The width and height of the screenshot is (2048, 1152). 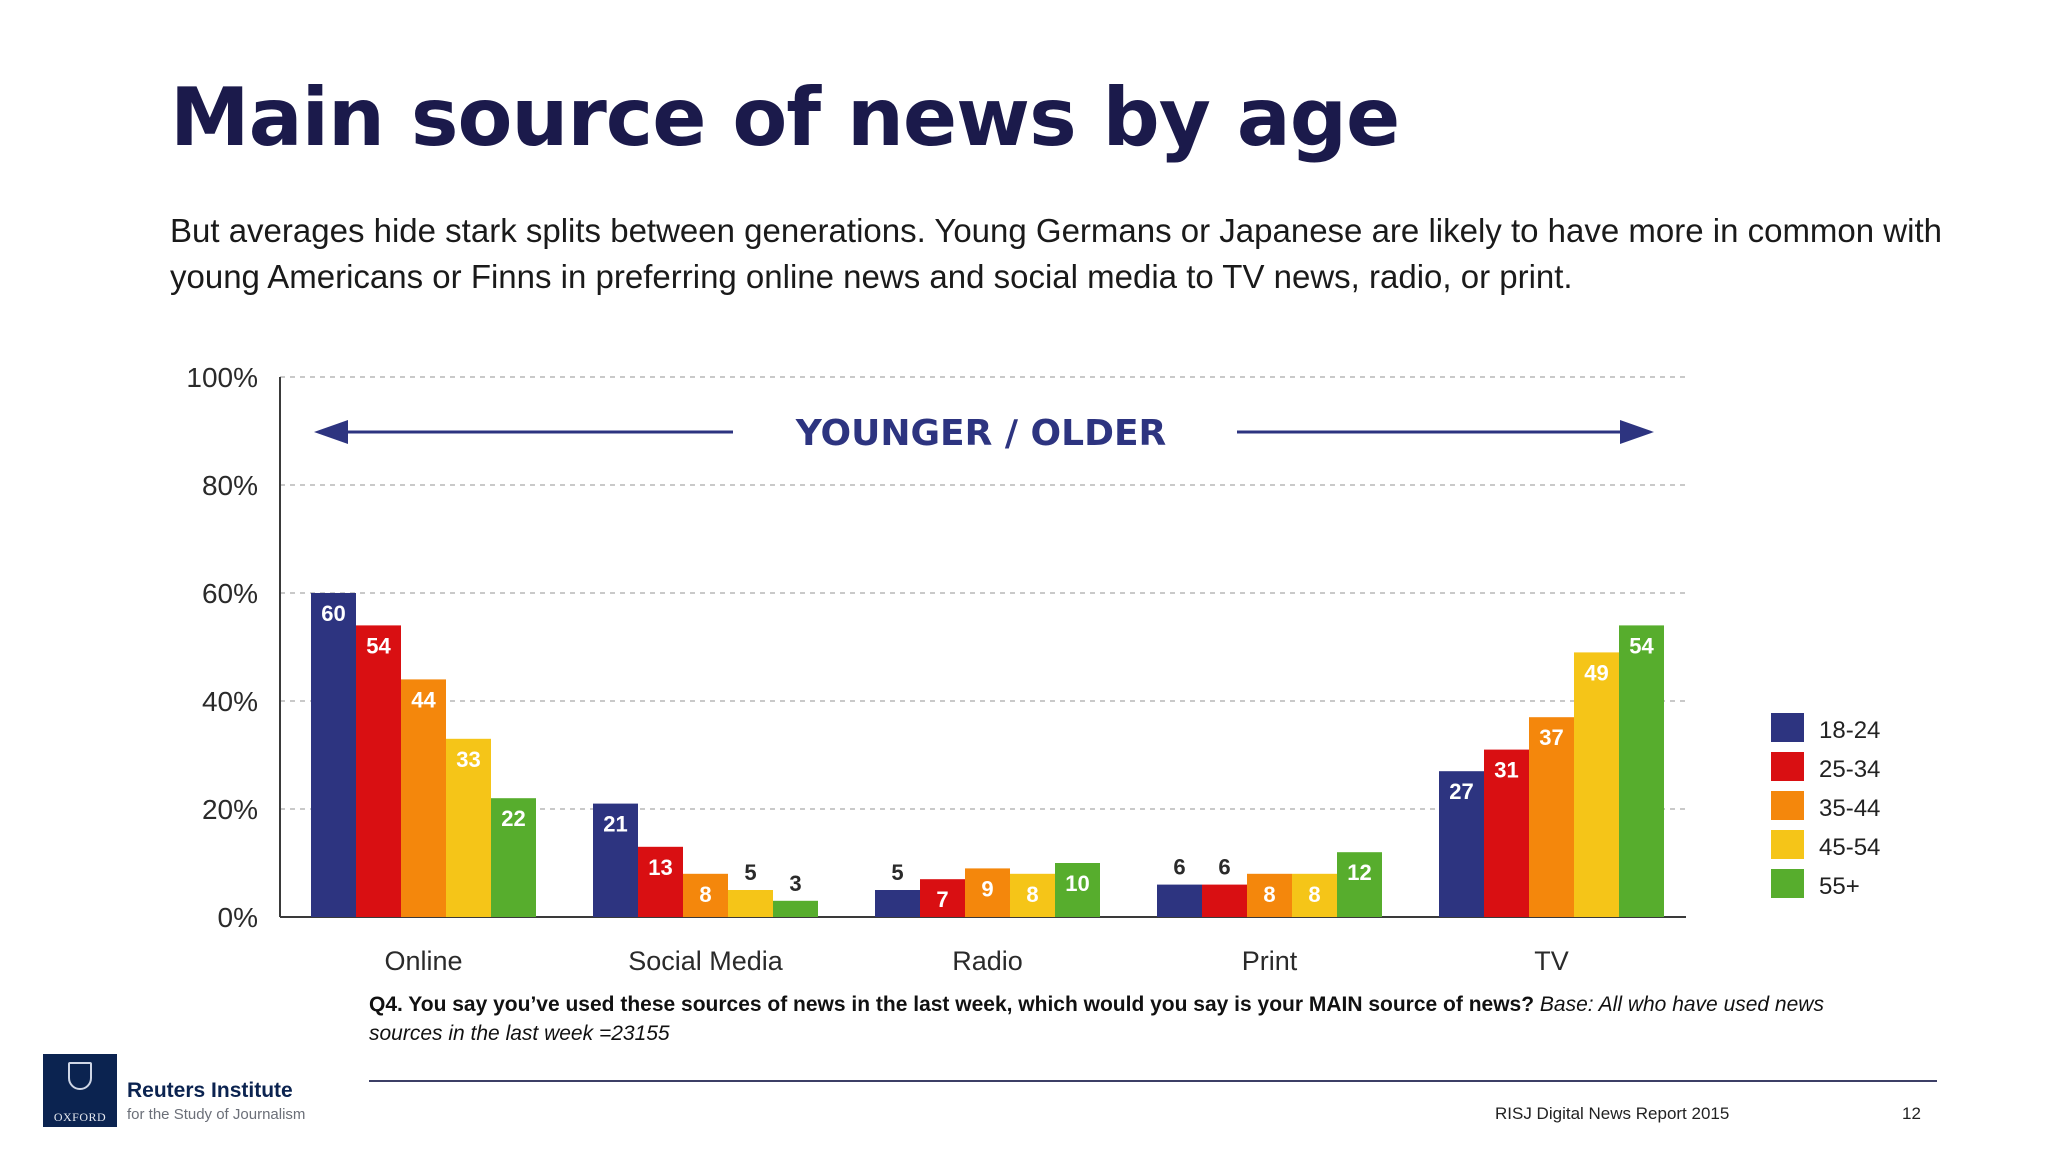 I want to click on y-tick-label: 100%, so click(x=222, y=377).